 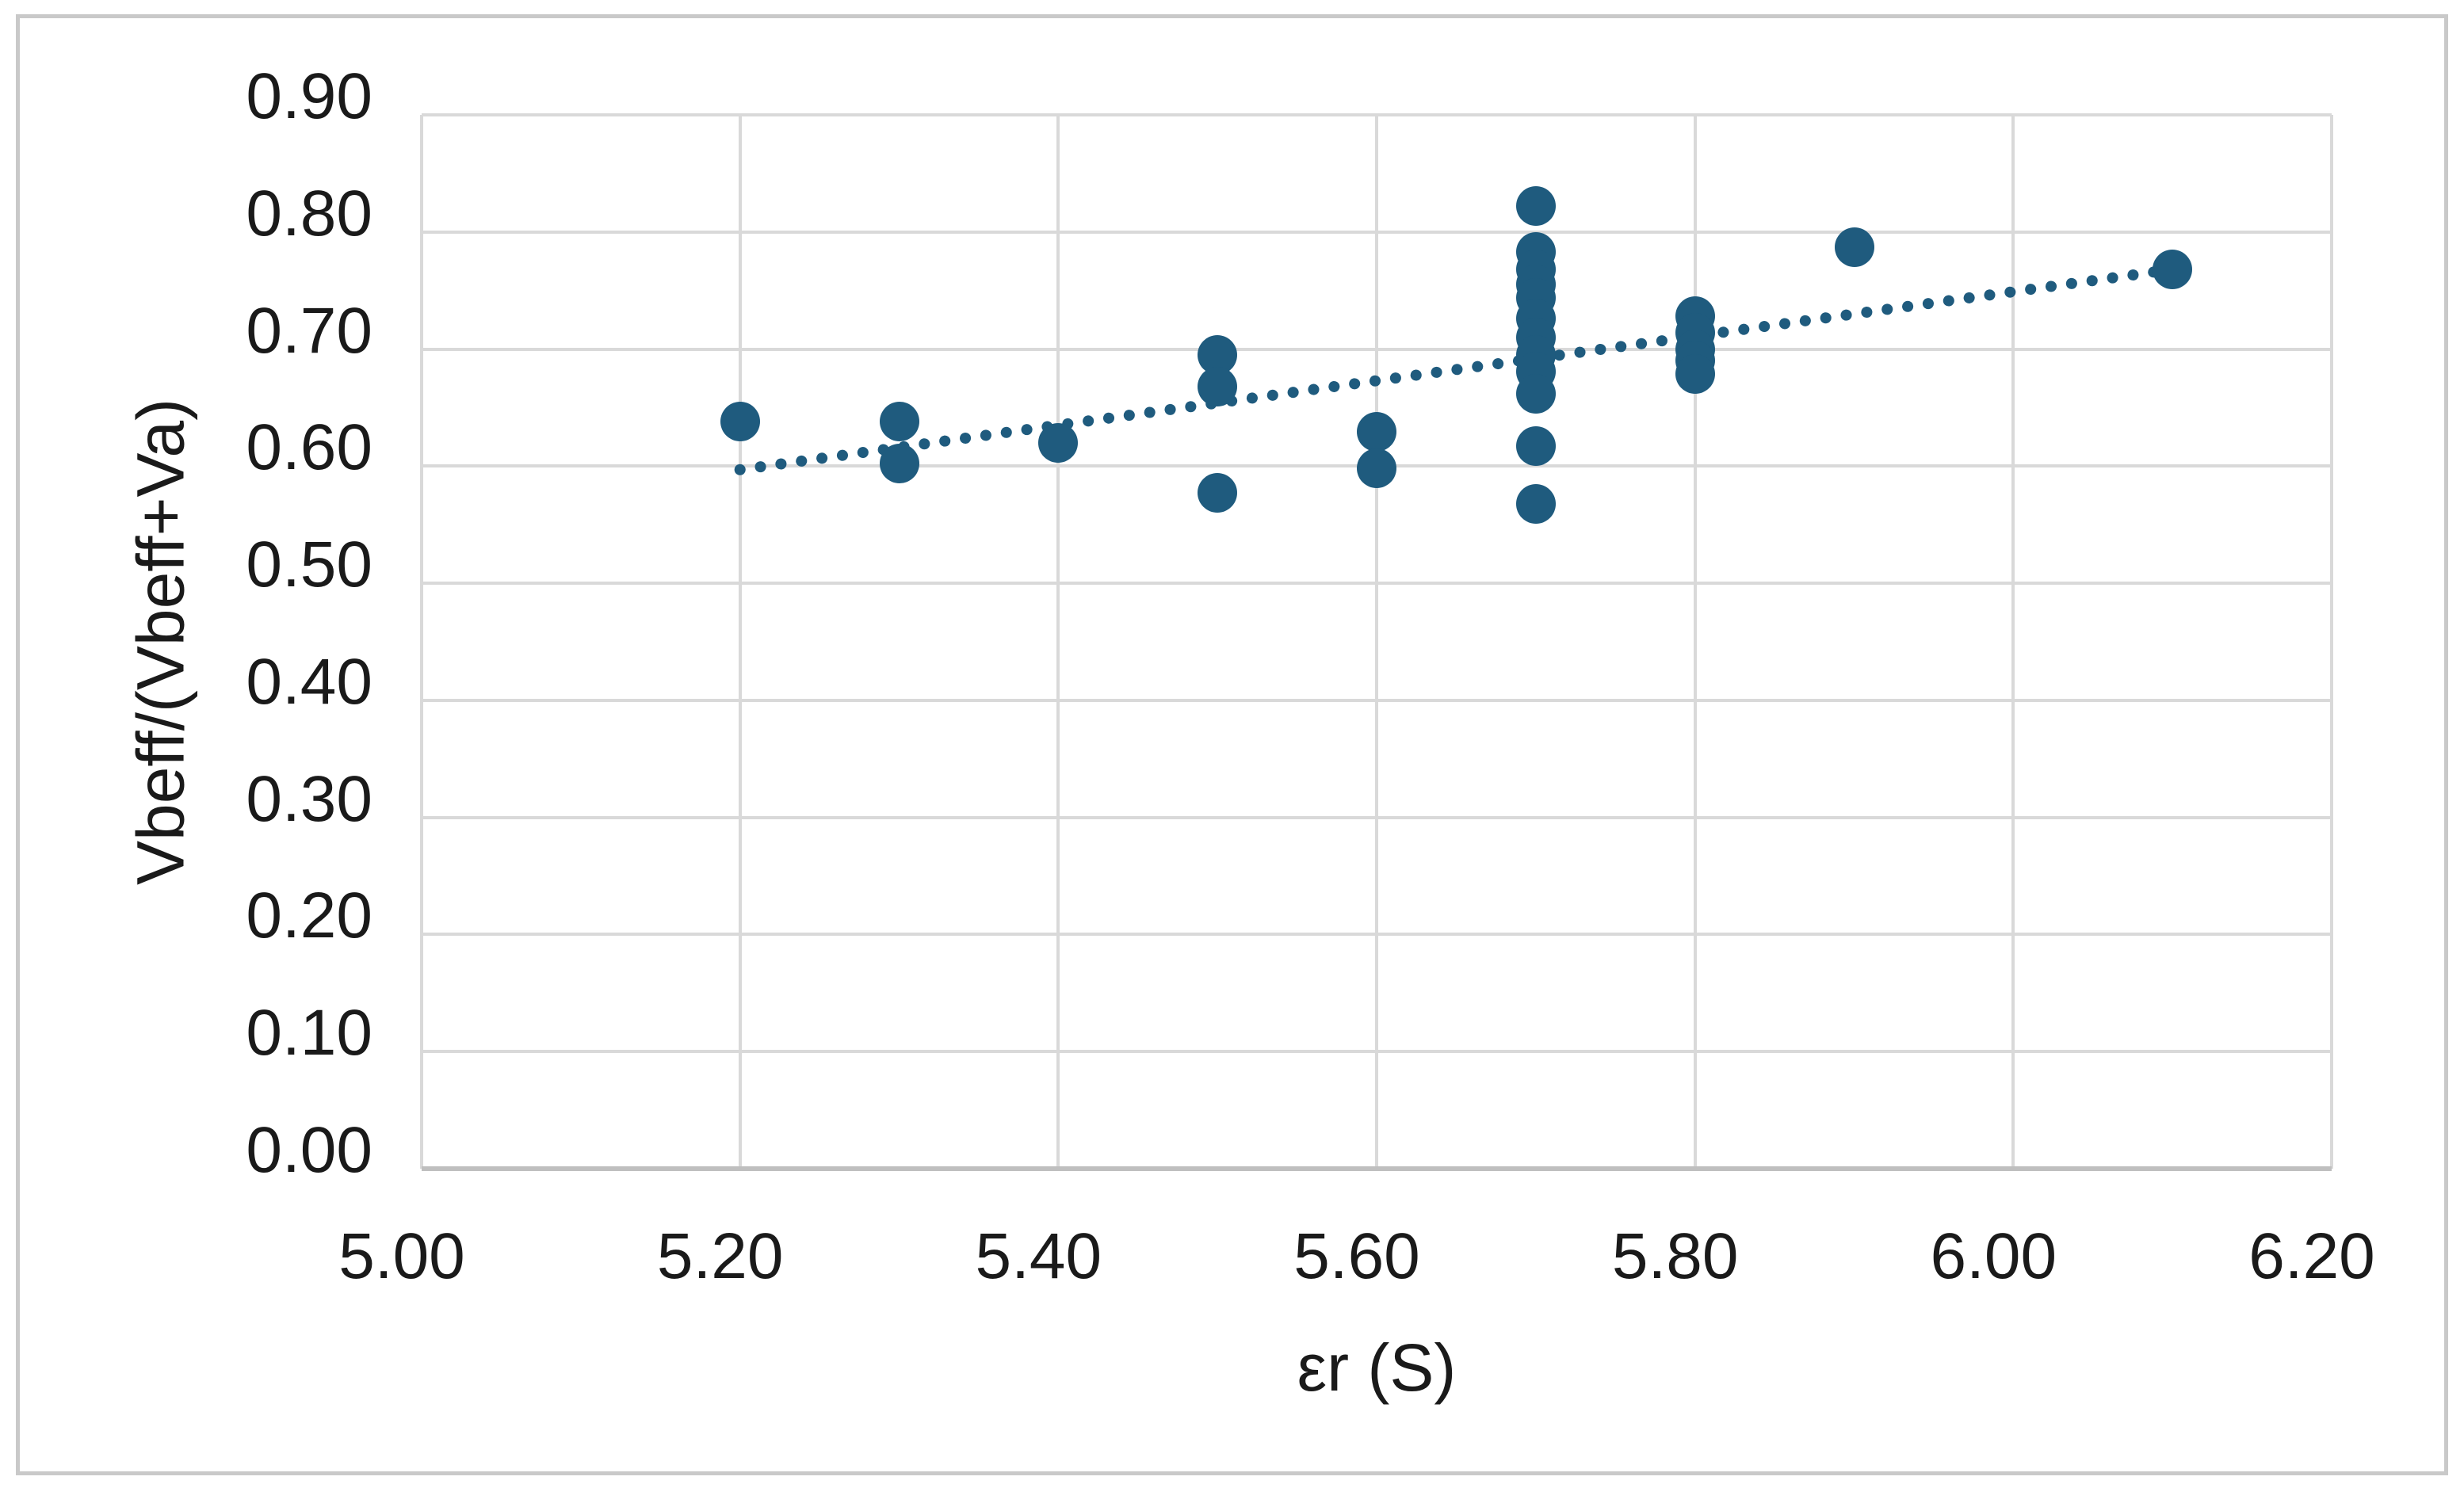 I want to click on trendline, so click(x=1456, y=369).